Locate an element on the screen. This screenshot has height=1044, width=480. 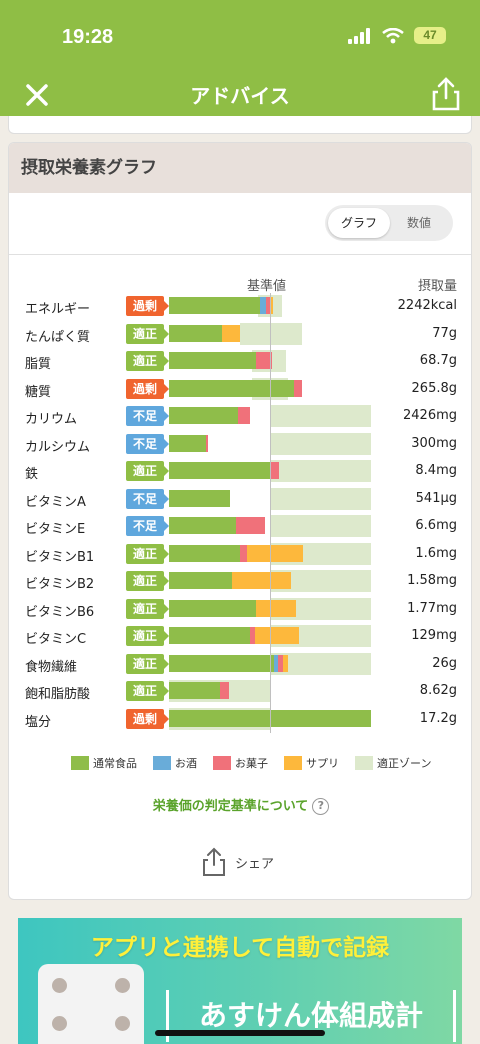
nutrient-row: ビタミンB6 適正 1.77mg is located at coordinates (240, 609).